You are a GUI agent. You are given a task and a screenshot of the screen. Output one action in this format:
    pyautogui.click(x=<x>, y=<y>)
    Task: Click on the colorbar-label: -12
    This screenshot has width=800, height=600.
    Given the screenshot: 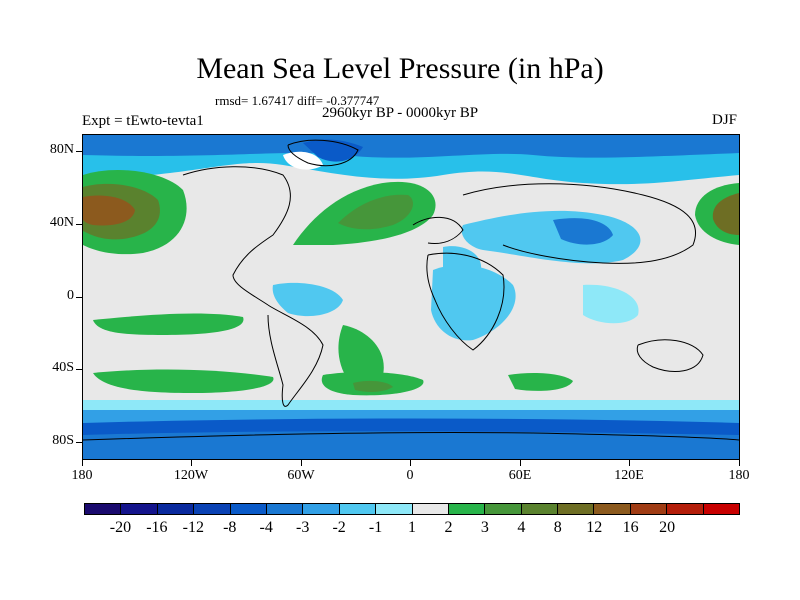 What is the action you would take?
    pyautogui.click(x=193, y=527)
    